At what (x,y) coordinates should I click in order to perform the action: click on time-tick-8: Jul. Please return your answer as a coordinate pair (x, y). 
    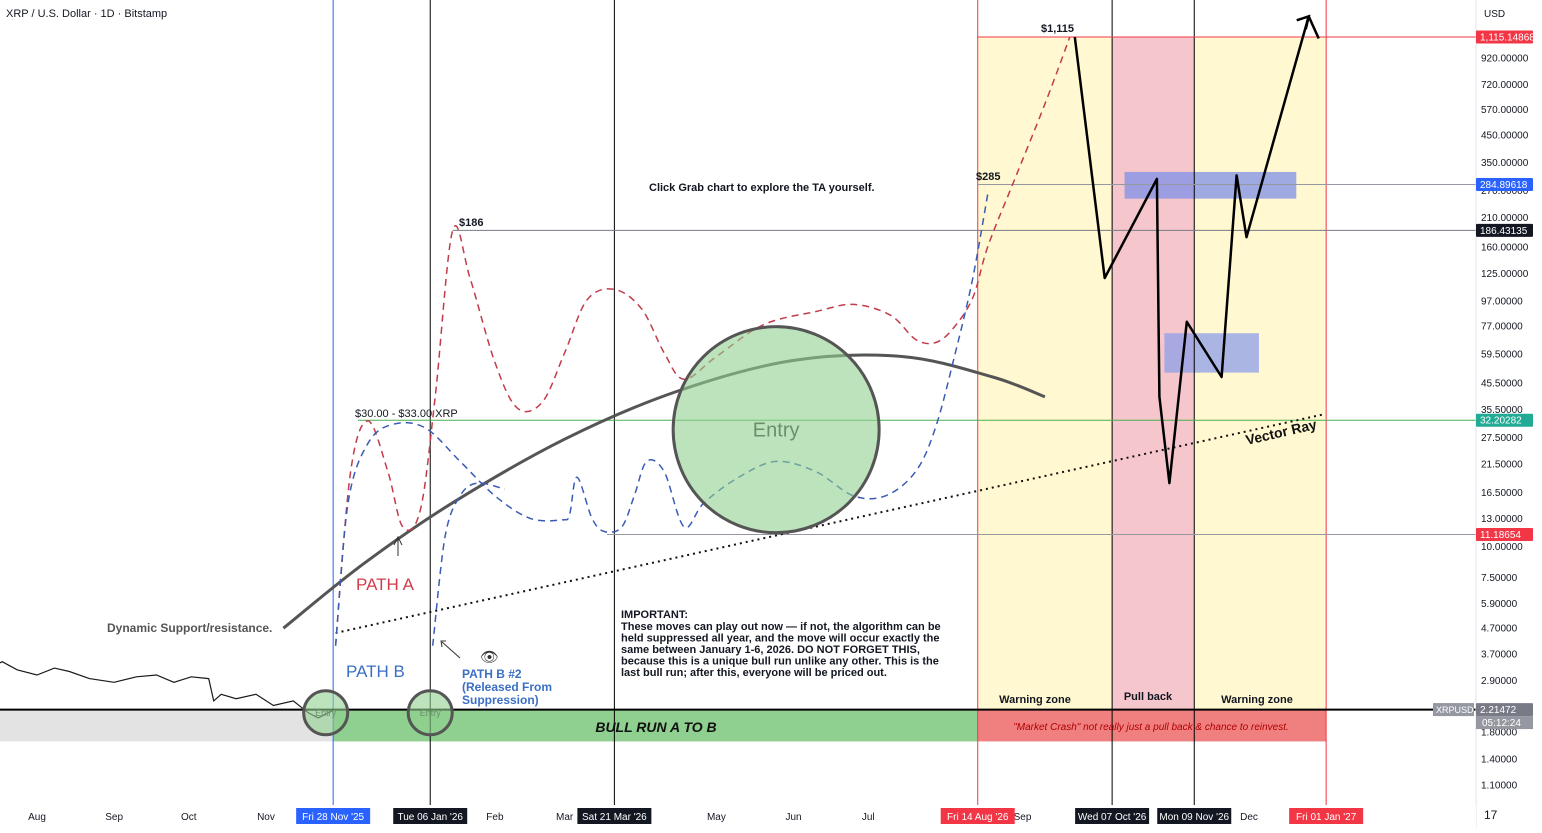
    Looking at the image, I should click on (868, 817).